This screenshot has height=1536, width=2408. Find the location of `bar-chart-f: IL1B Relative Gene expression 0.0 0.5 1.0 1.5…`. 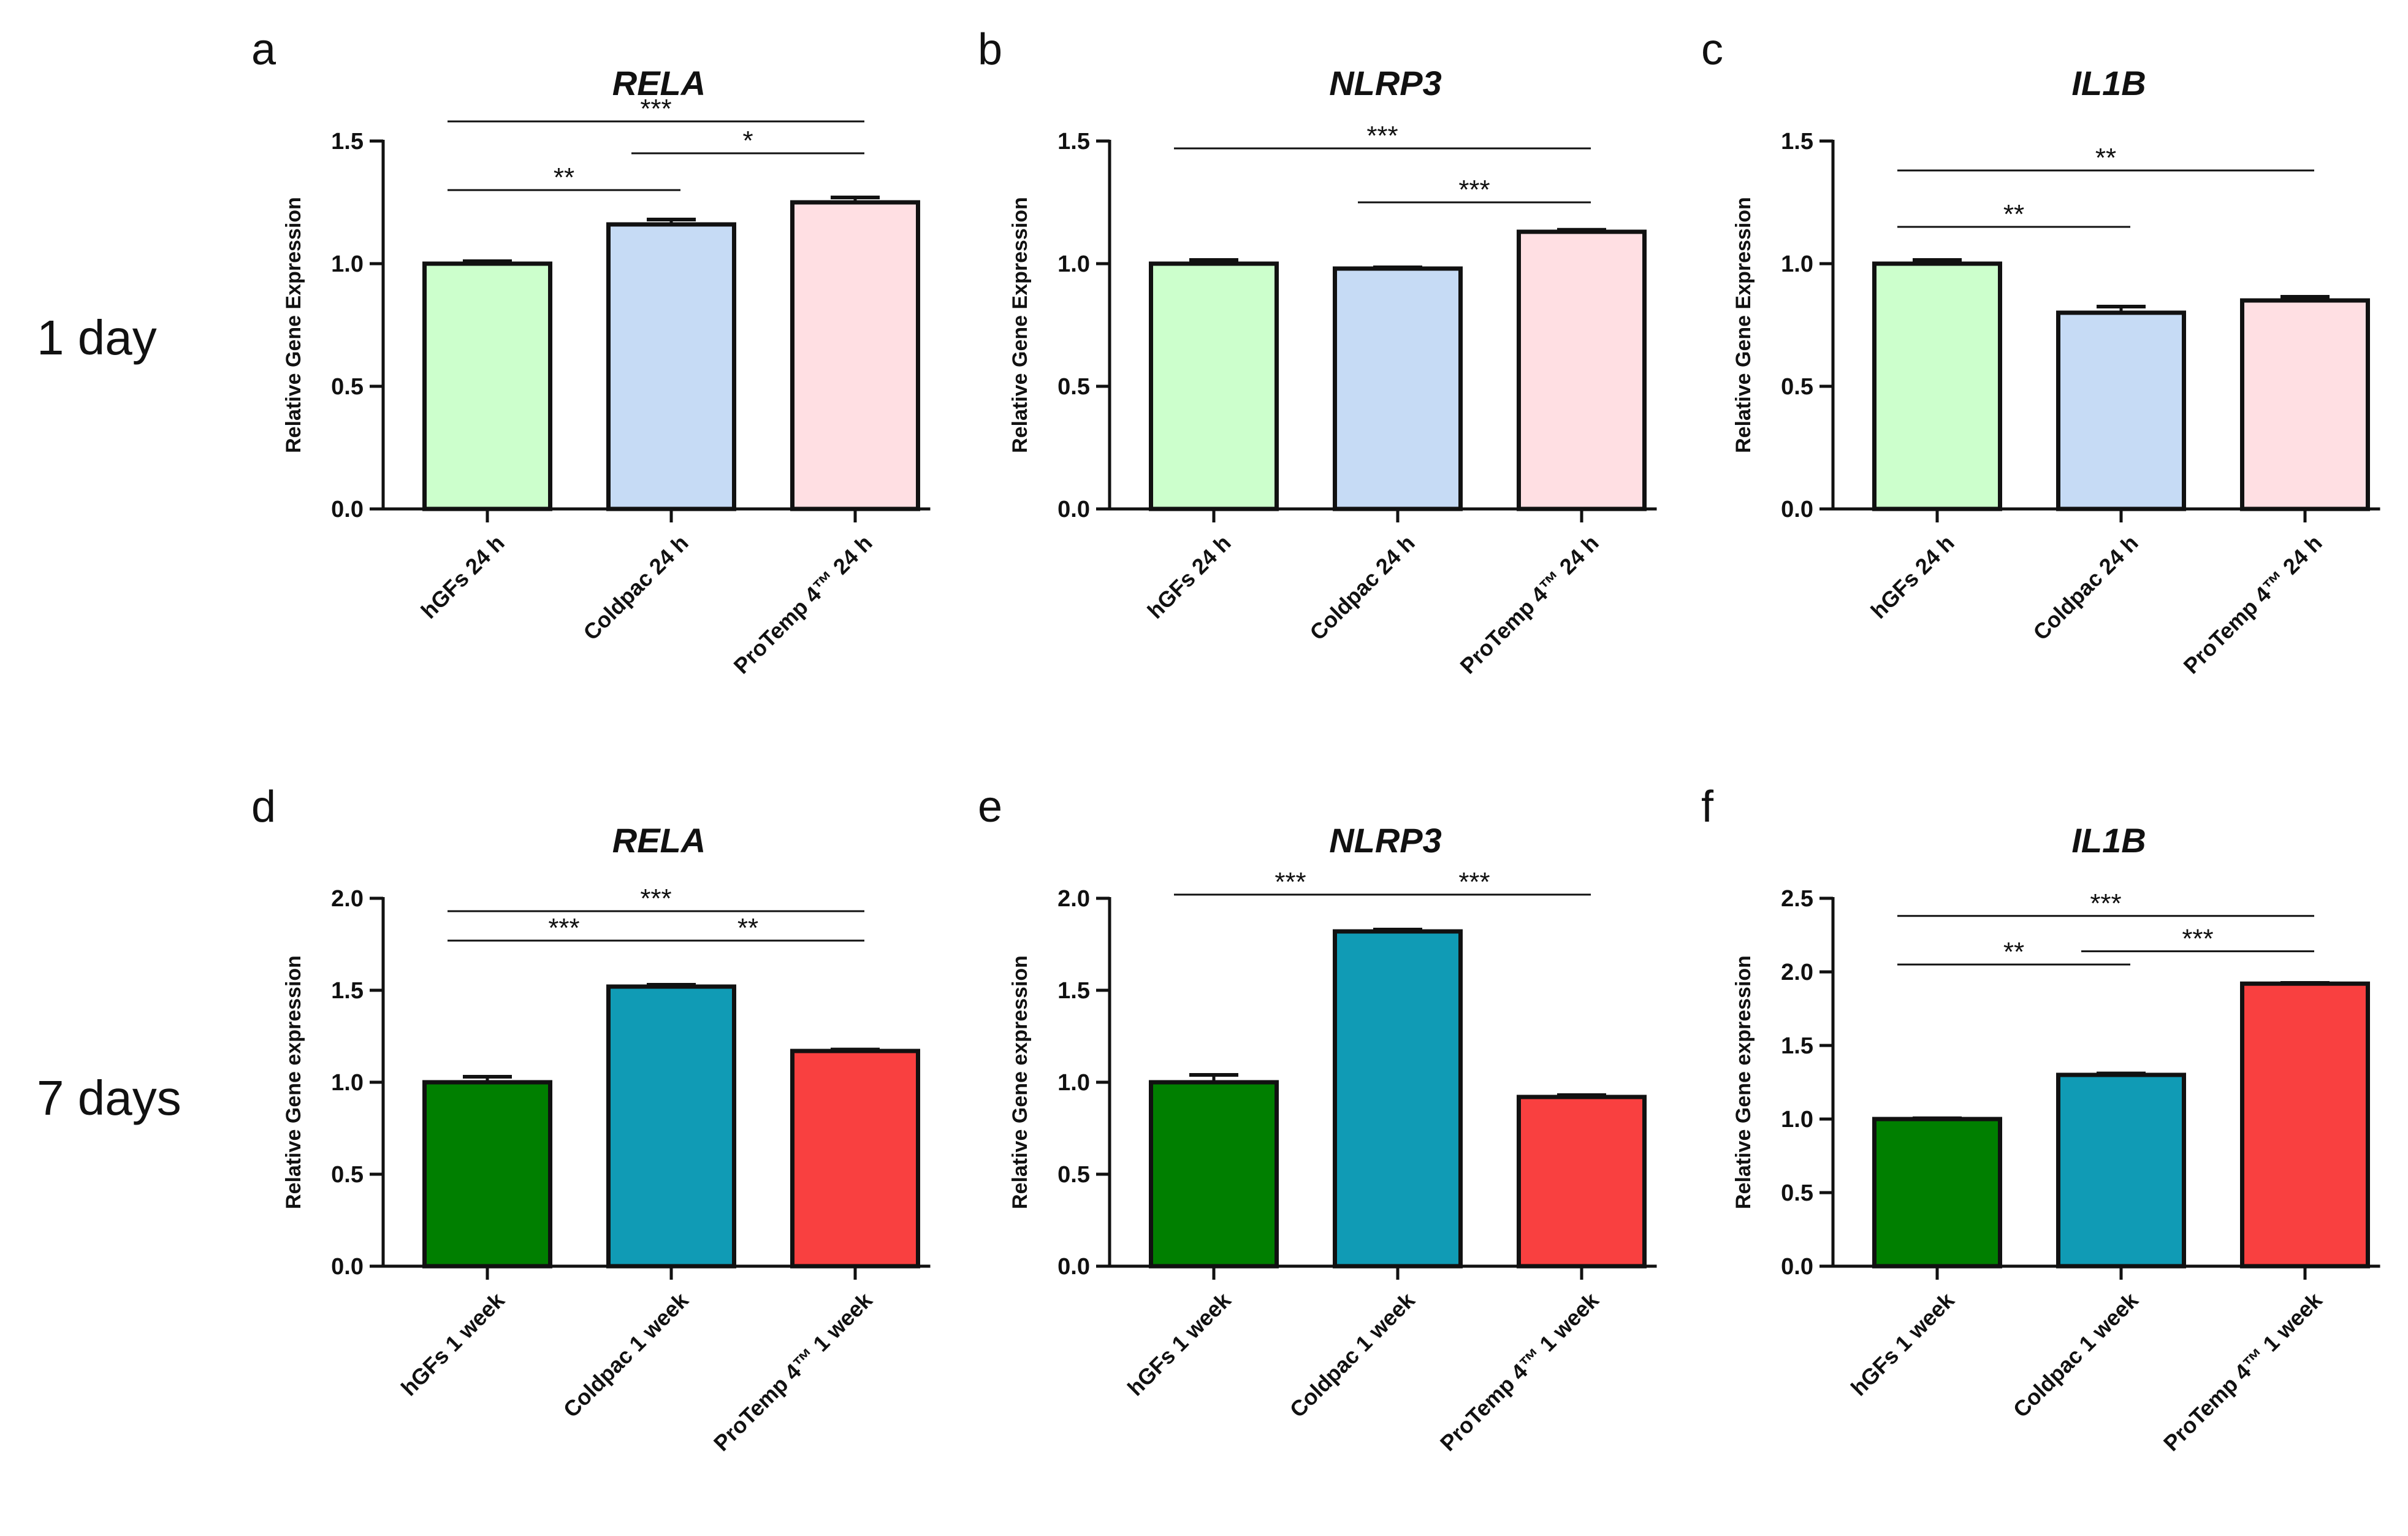

bar-chart-f: IL1B Relative Gene expression 0.0 0.5 1.0 1.5… is located at coordinates (2056, 1138).